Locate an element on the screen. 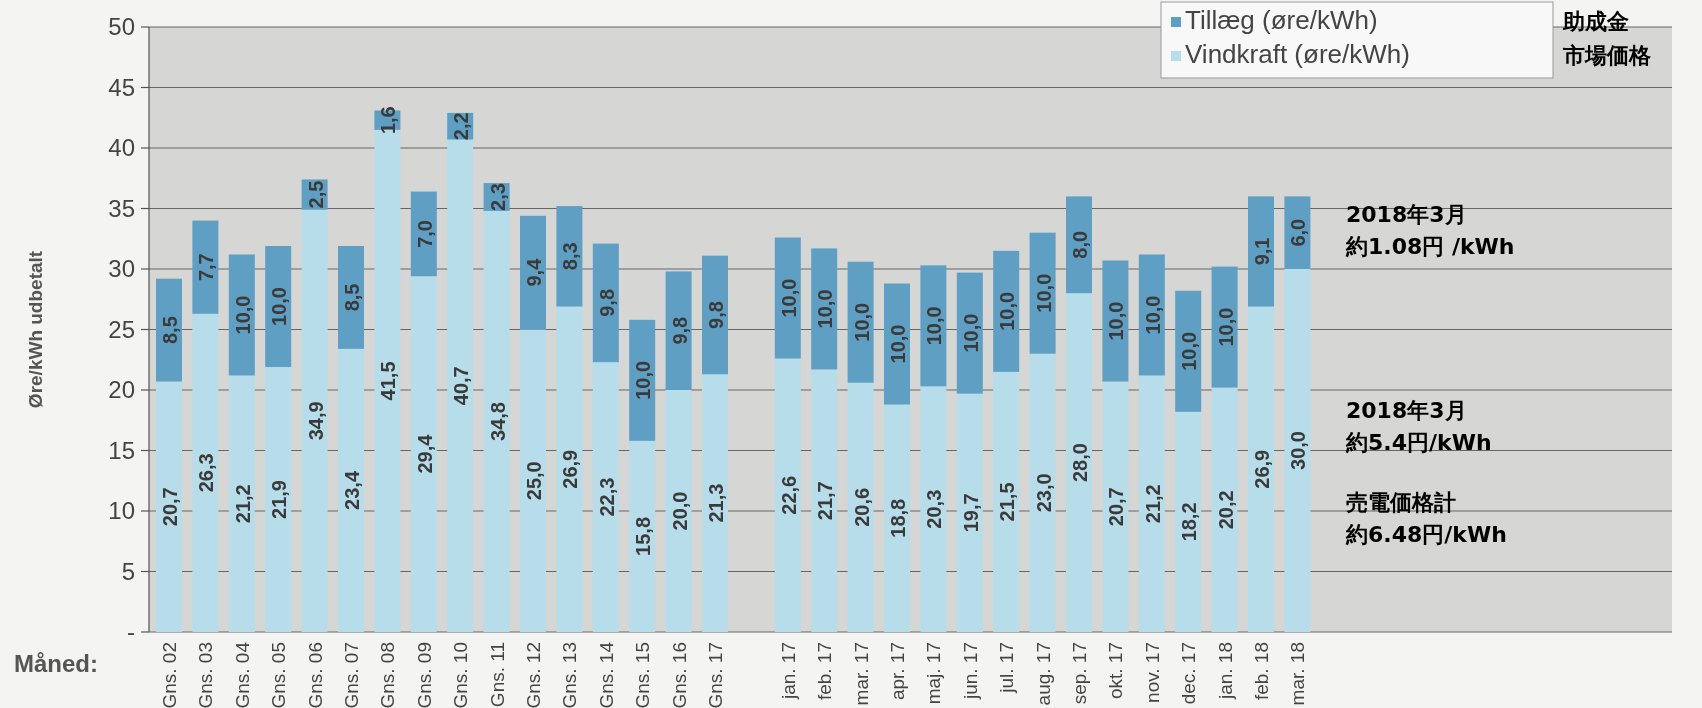 The width and height of the screenshot is (1702, 708). data-label: 7,0 is located at coordinates (424, 234).